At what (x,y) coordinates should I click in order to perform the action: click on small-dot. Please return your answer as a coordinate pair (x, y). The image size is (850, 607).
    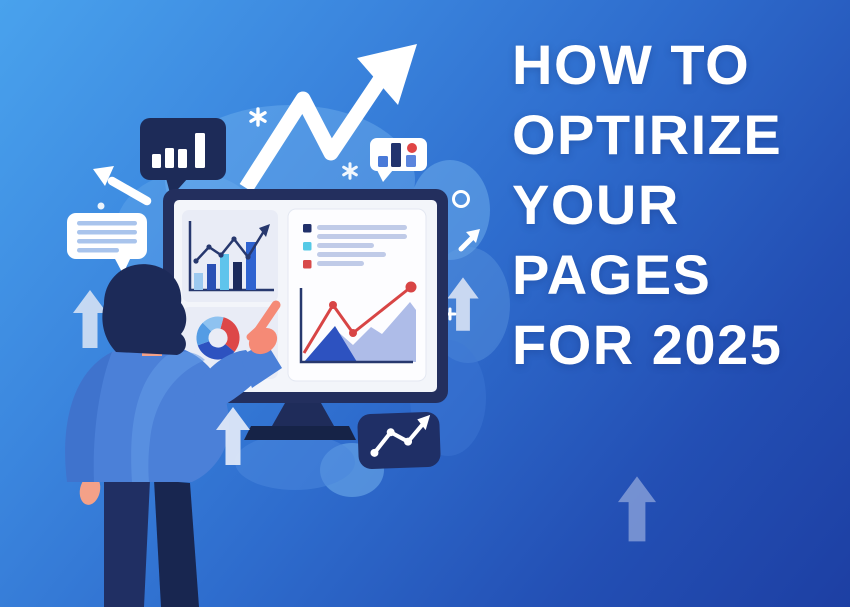
    Looking at the image, I should click on (101, 206).